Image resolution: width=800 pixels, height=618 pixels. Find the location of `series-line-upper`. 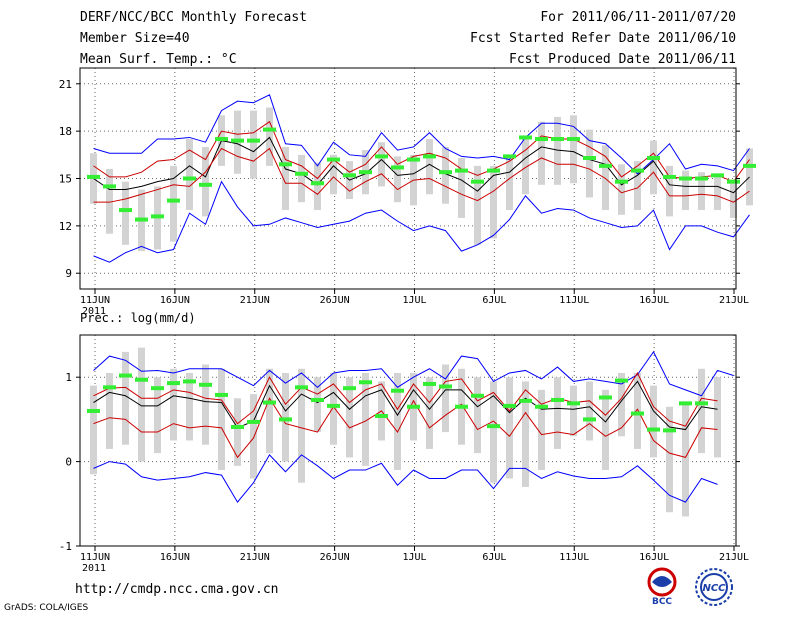

series-line-upper is located at coordinates (421, 151).